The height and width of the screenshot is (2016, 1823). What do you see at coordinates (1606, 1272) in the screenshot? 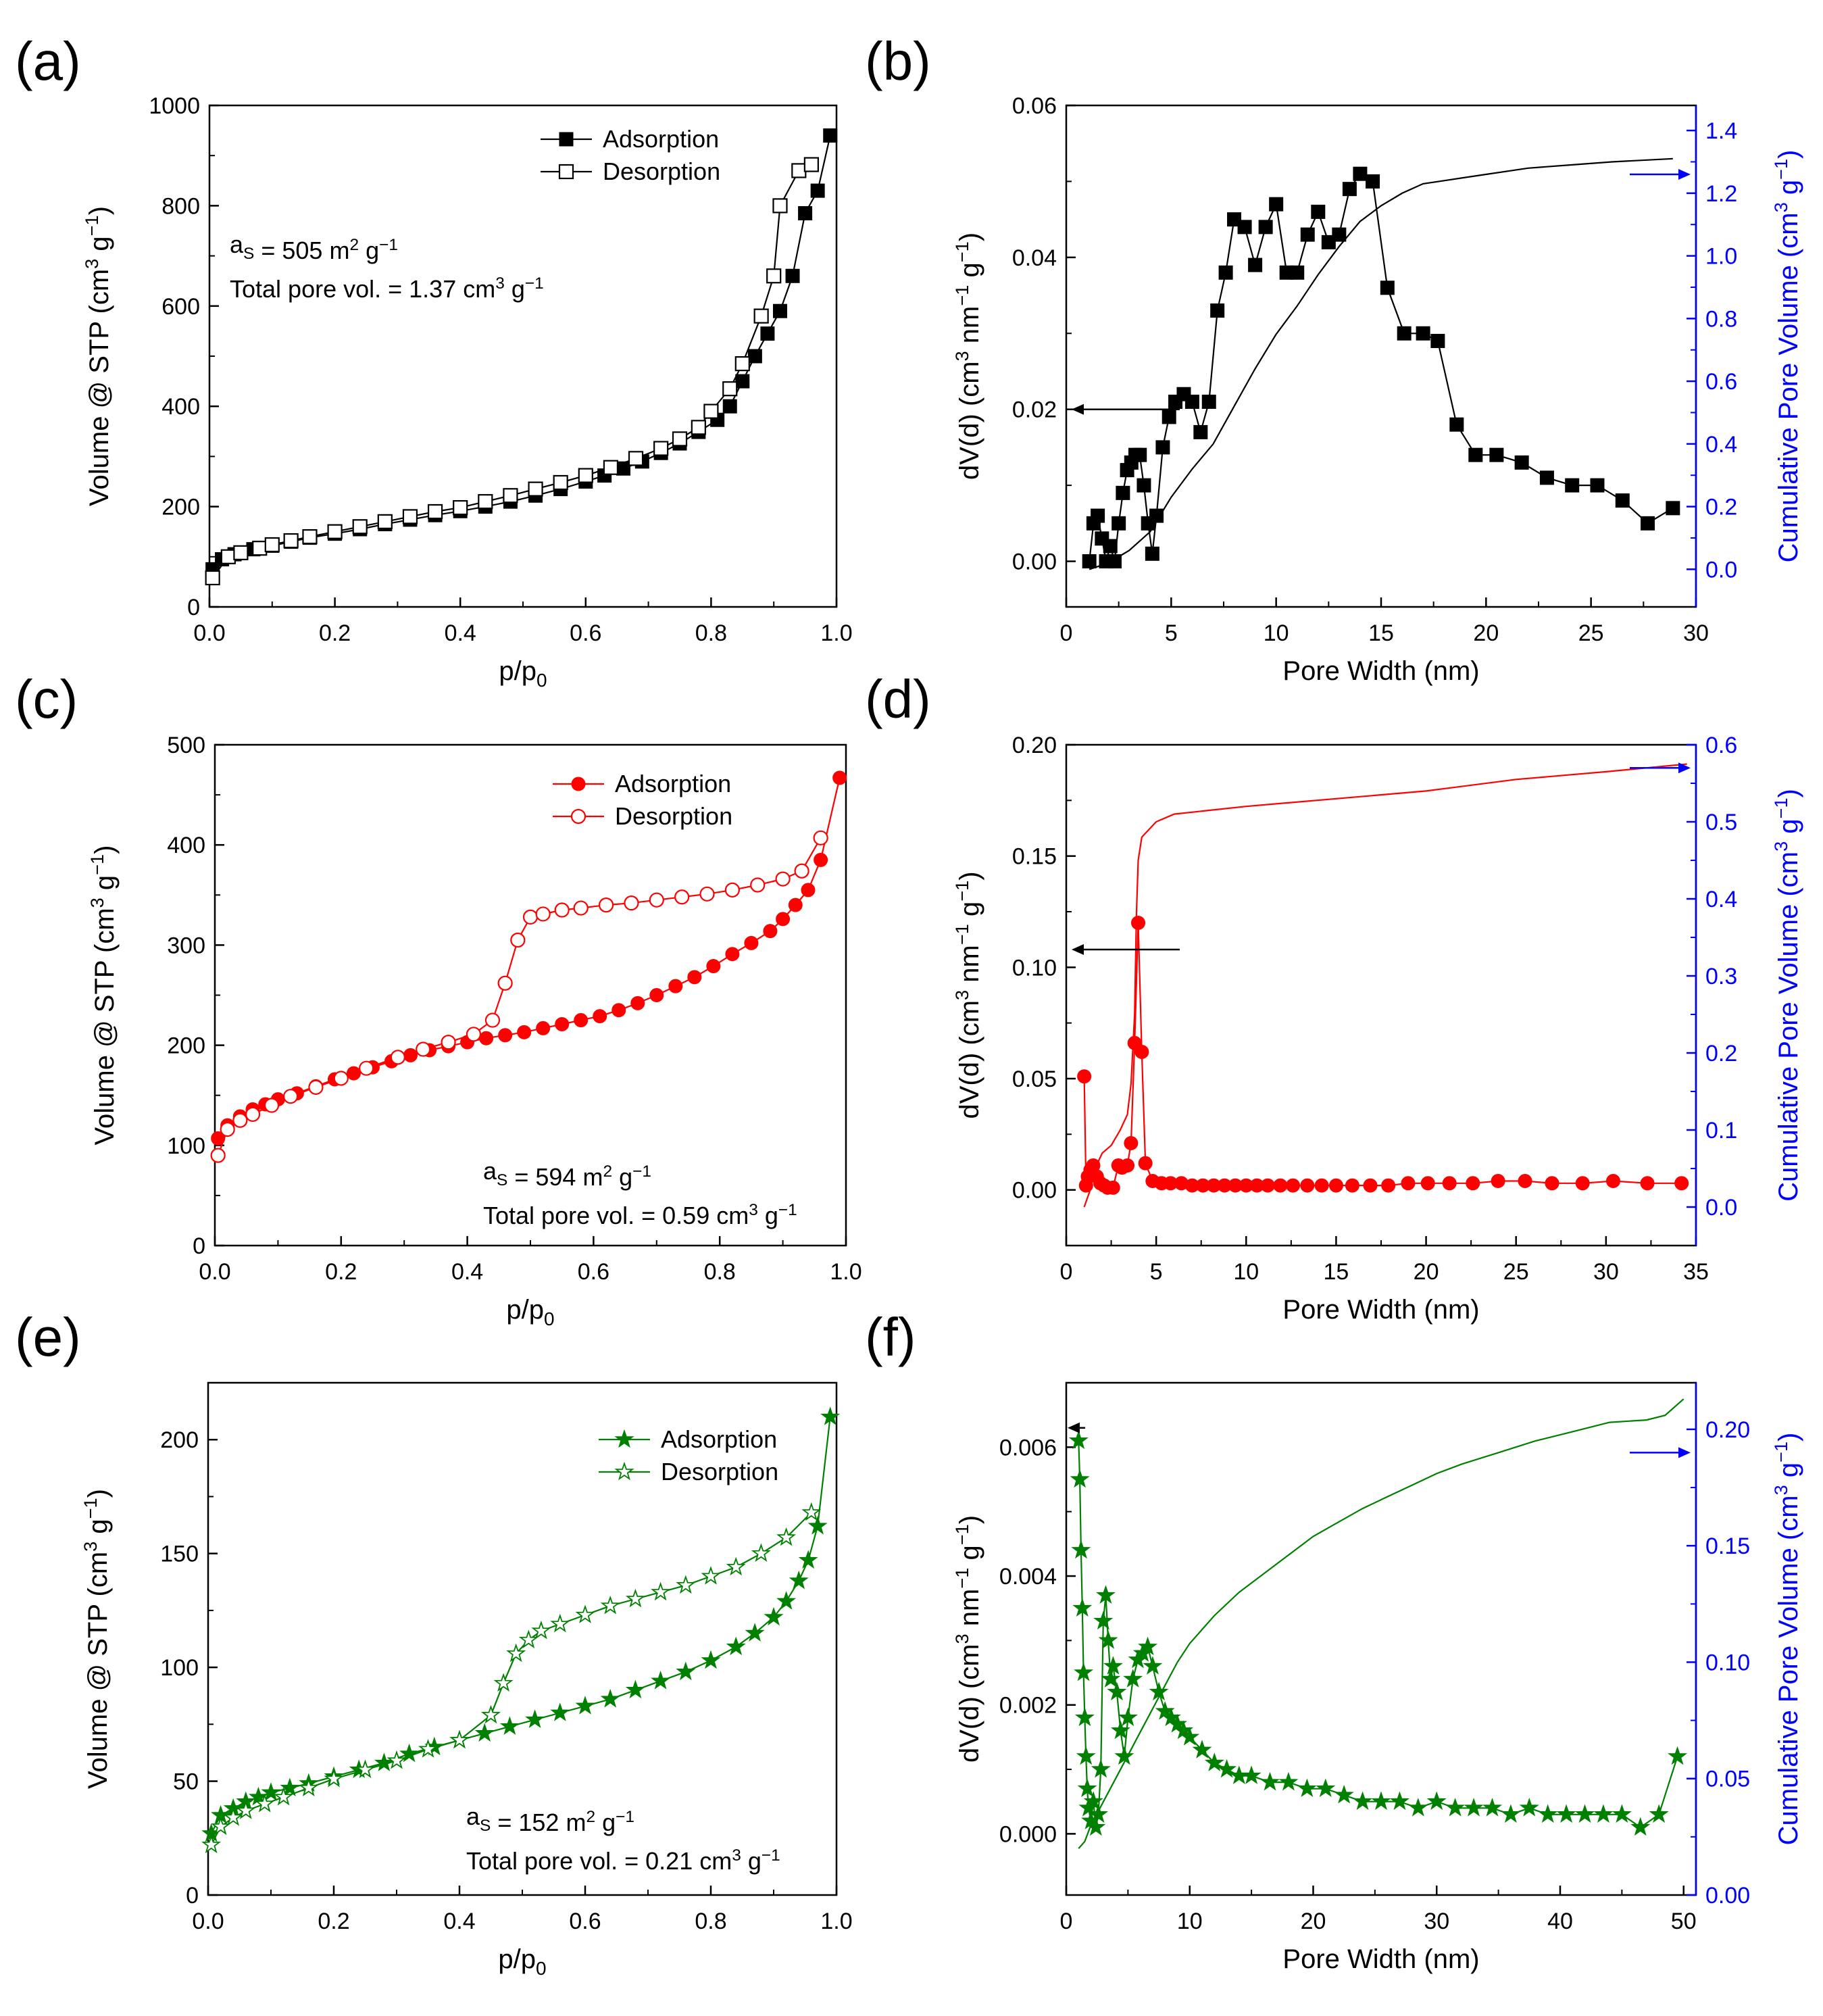
I see `x-tick-label-d: 30` at bounding box center [1606, 1272].